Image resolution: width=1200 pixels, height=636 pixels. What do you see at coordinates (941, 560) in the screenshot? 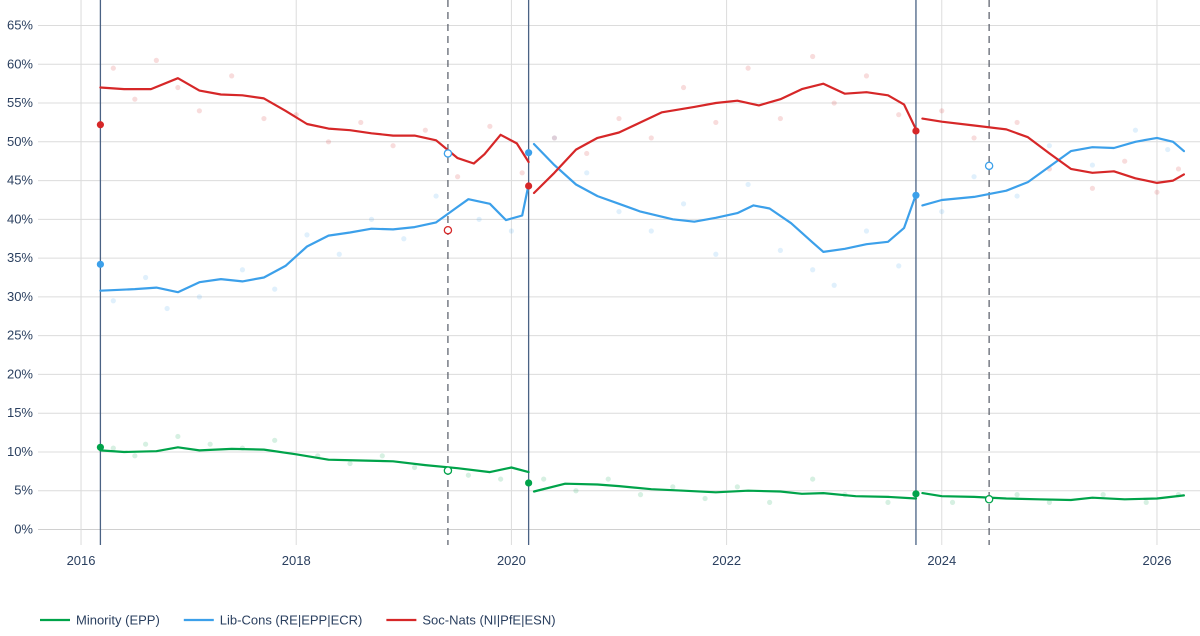
I see `x-tick-label: 2024` at bounding box center [941, 560].